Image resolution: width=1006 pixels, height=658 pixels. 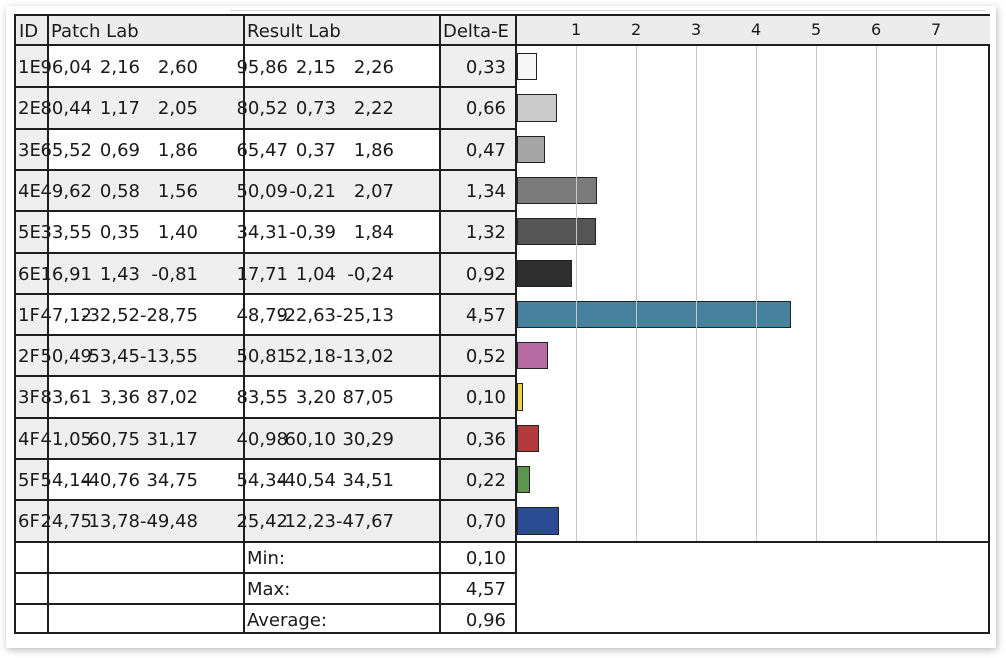 What do you see at coordinates (373, 233) in the screenshot?
I see `result-lab-value: 1,84` at bounding box center [373, 233].